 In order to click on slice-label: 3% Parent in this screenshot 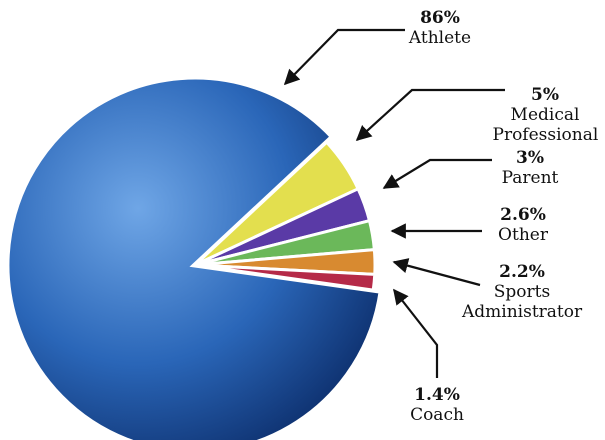, I will do `click(530, 168)`.